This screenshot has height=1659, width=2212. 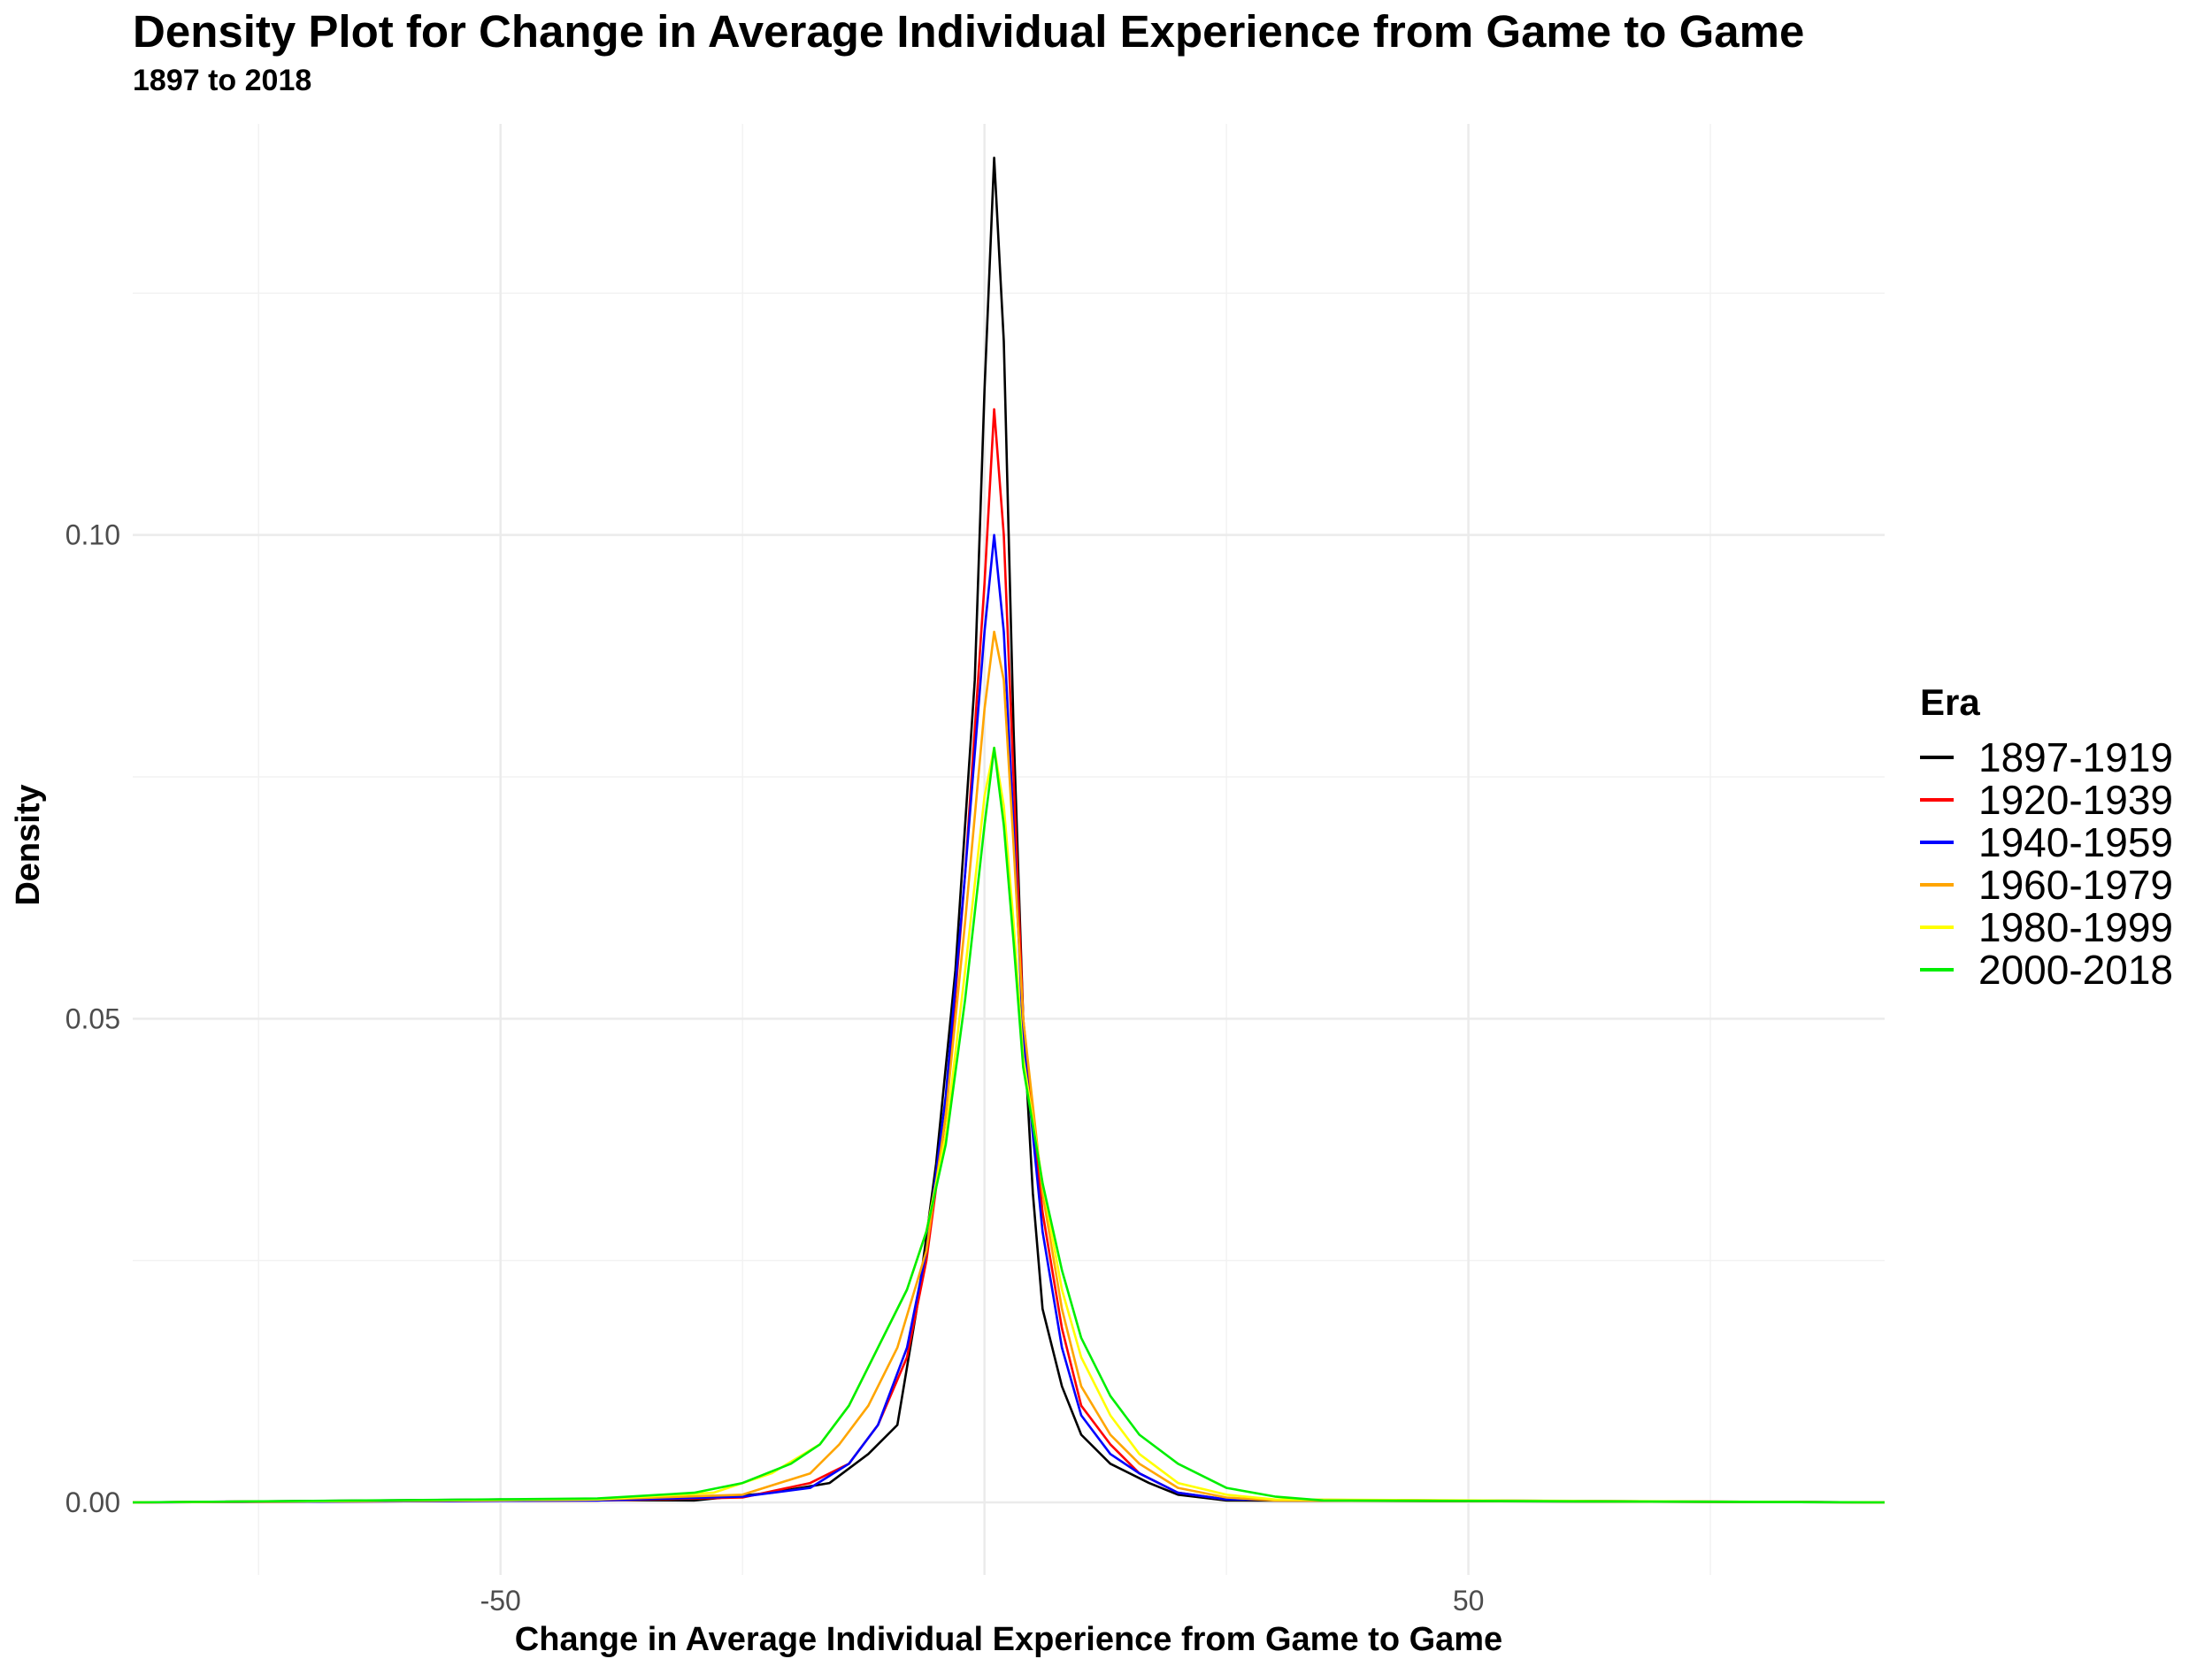 I want to click on legend-item: 2000-2018, so click(x=2047, y=970).